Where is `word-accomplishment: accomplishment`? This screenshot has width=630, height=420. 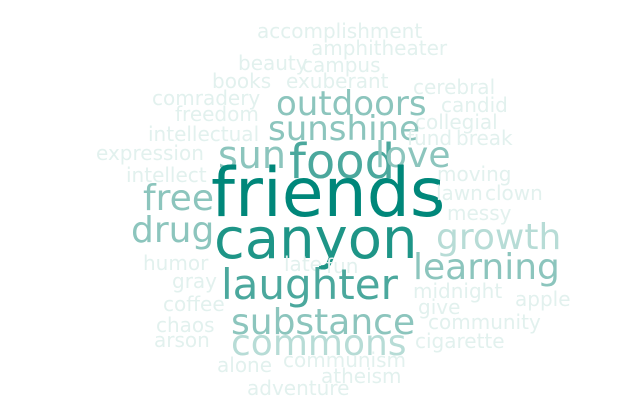 word-accomplishment: accomplishment is located at coordinates (340, 31).